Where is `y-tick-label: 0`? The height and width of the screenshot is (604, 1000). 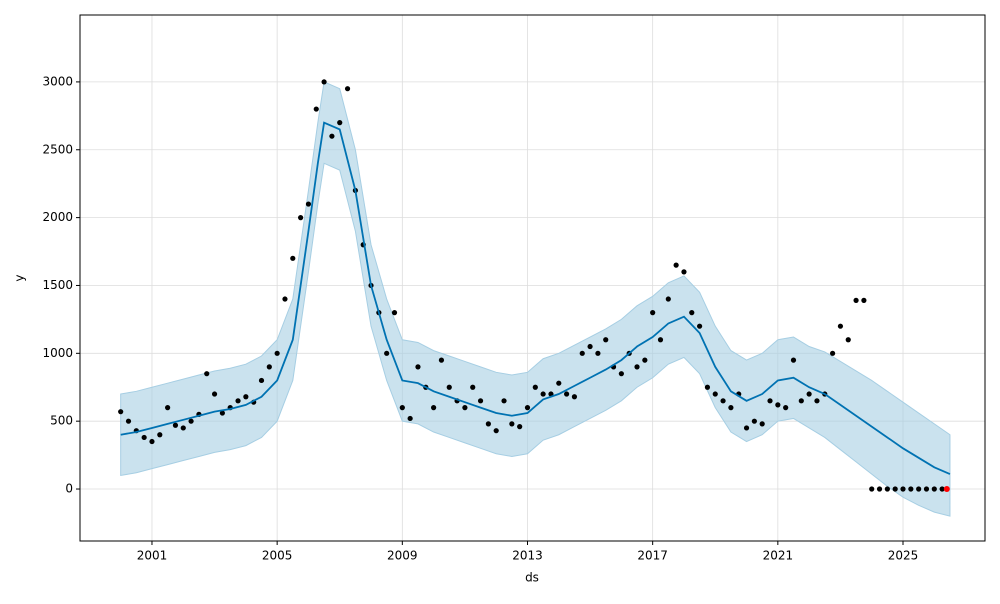 y-tick-label: 0 is located at coordinates (69, 489).